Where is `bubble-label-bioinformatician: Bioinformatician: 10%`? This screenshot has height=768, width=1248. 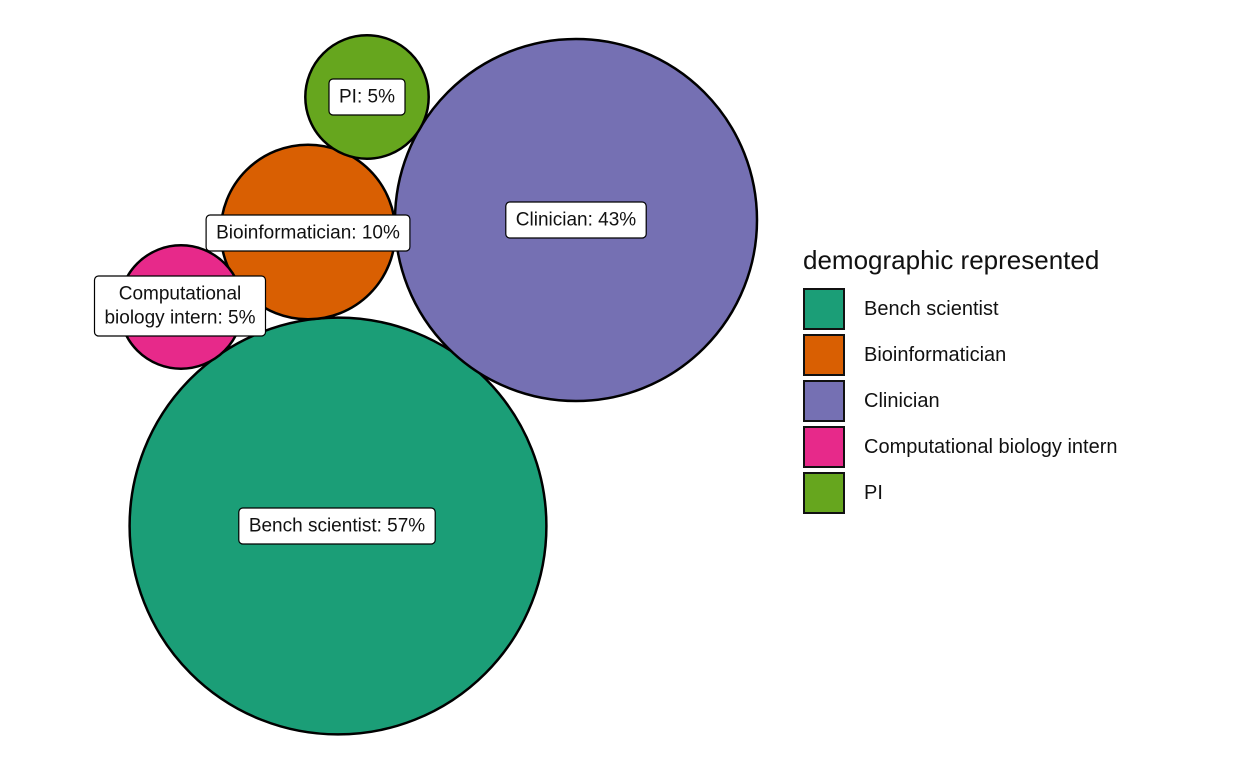 bubble-label-bioinformatician: Bioinformatician: 10% is located at coordinates (308, 233).